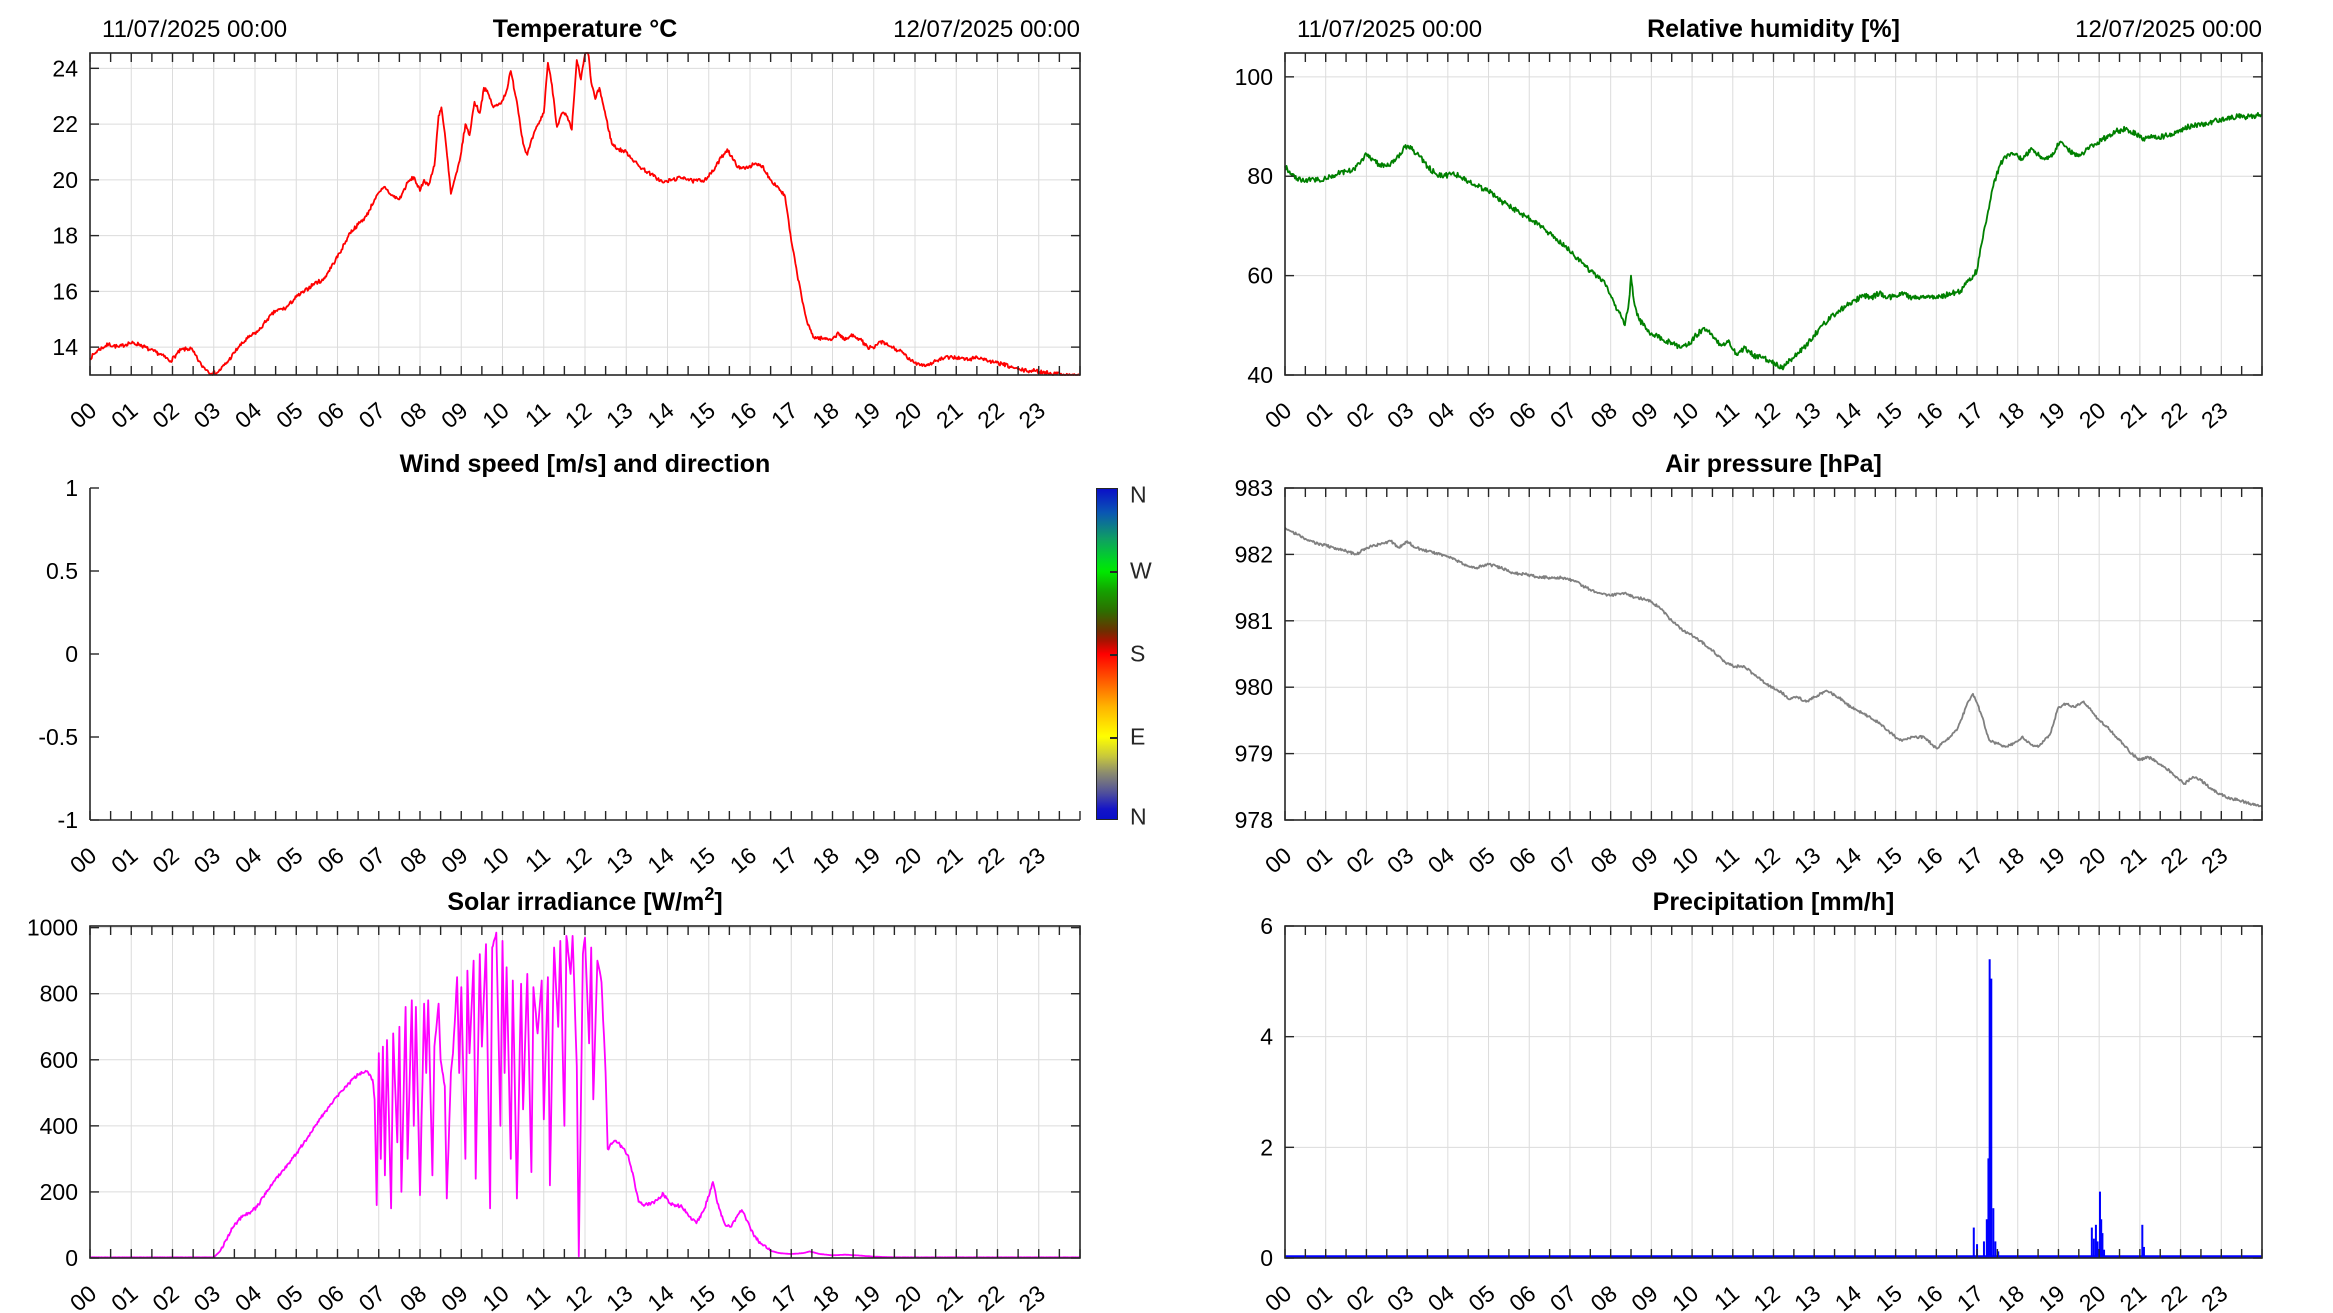 The image size is (2333, 1313). I want to click on wind-direction-colorbar: N W S E N, so click(1124, 655).